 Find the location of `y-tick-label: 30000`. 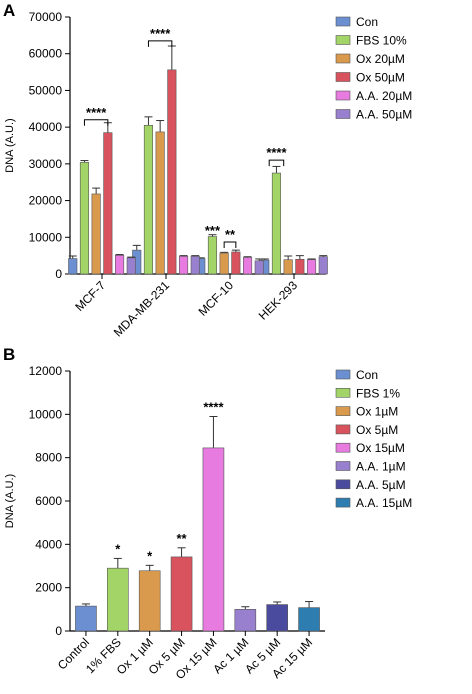

y-tick-label: 30000 is located at coordinates (46, 164).